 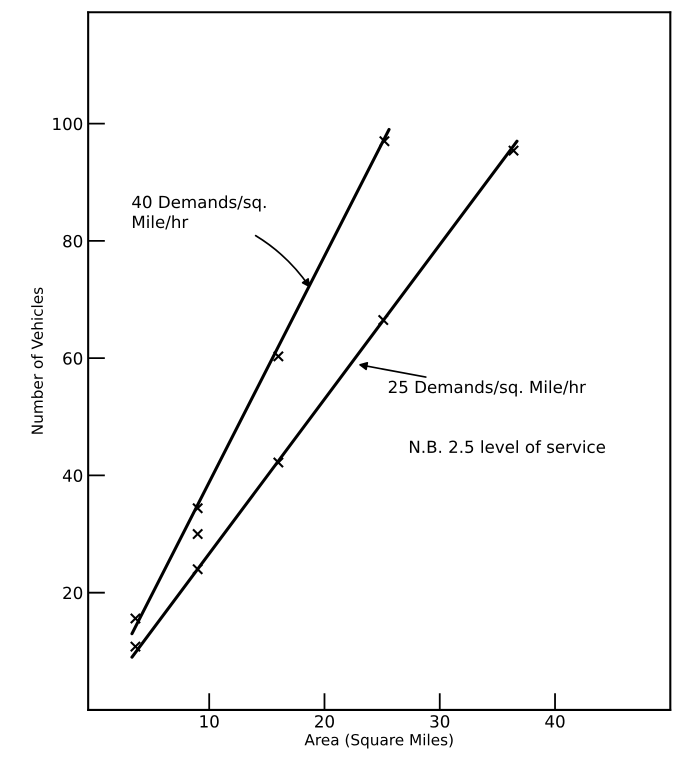 What do you see at coordinates (37, 361) in the screenshot?
I see `y-axis-title: Number of Vehicles` at bounding box center [37, 361].